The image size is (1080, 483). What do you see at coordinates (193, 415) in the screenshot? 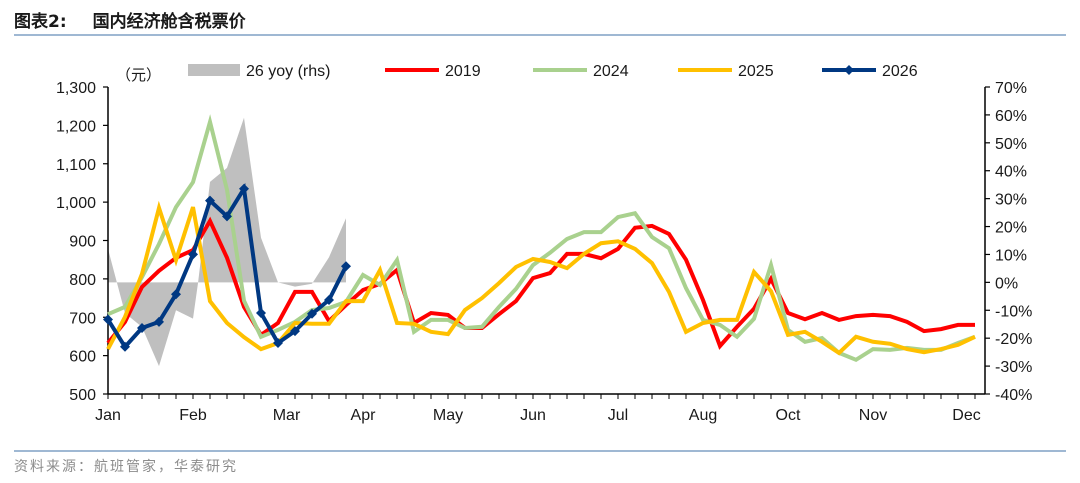
I see `x-tick-label: Feb` at bounding box center [193, 415].